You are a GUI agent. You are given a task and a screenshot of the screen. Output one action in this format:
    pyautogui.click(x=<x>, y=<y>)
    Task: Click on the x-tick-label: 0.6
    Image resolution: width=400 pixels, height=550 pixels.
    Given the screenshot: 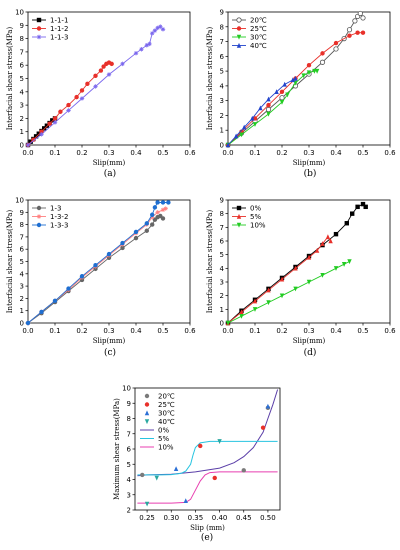 What is the action you would take?
    pyautogui.click(x=190, y=331)
    